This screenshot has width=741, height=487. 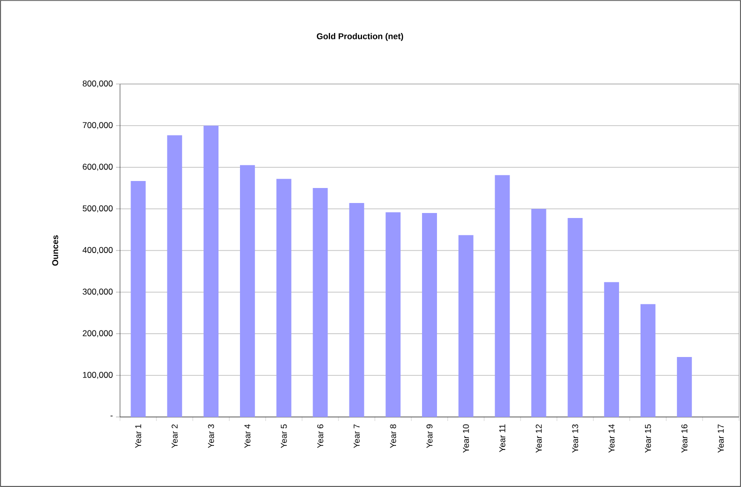 What do you see at coordinates (575, 438) in the screenshot?
I see `x-tick-label: Year 13` at bounding box center [575, 438].